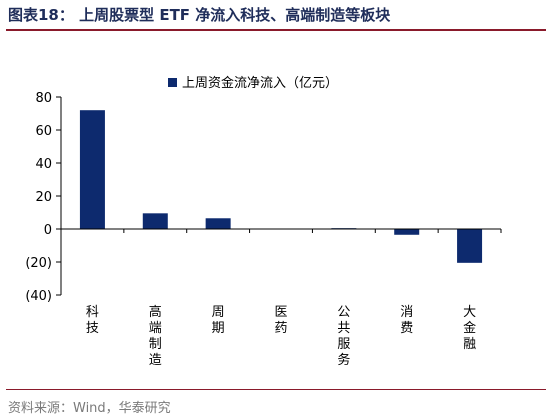  I want to click on title-rule, so click(276, 30).